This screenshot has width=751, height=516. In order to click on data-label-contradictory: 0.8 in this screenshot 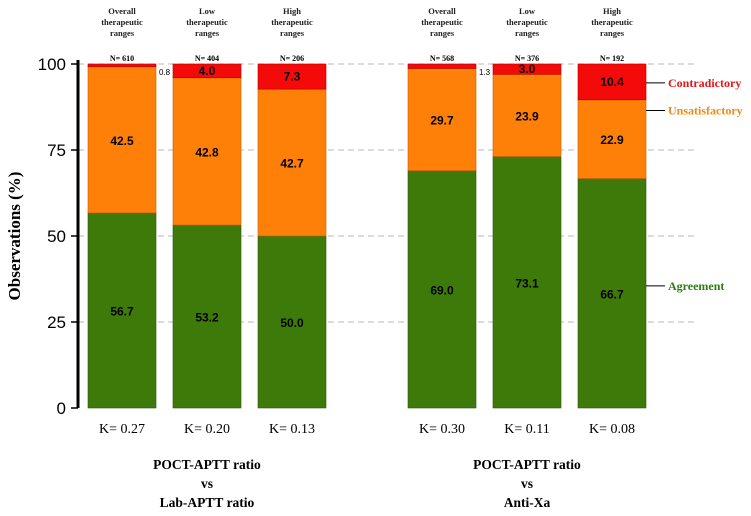, I will do `click(165, 72)`.